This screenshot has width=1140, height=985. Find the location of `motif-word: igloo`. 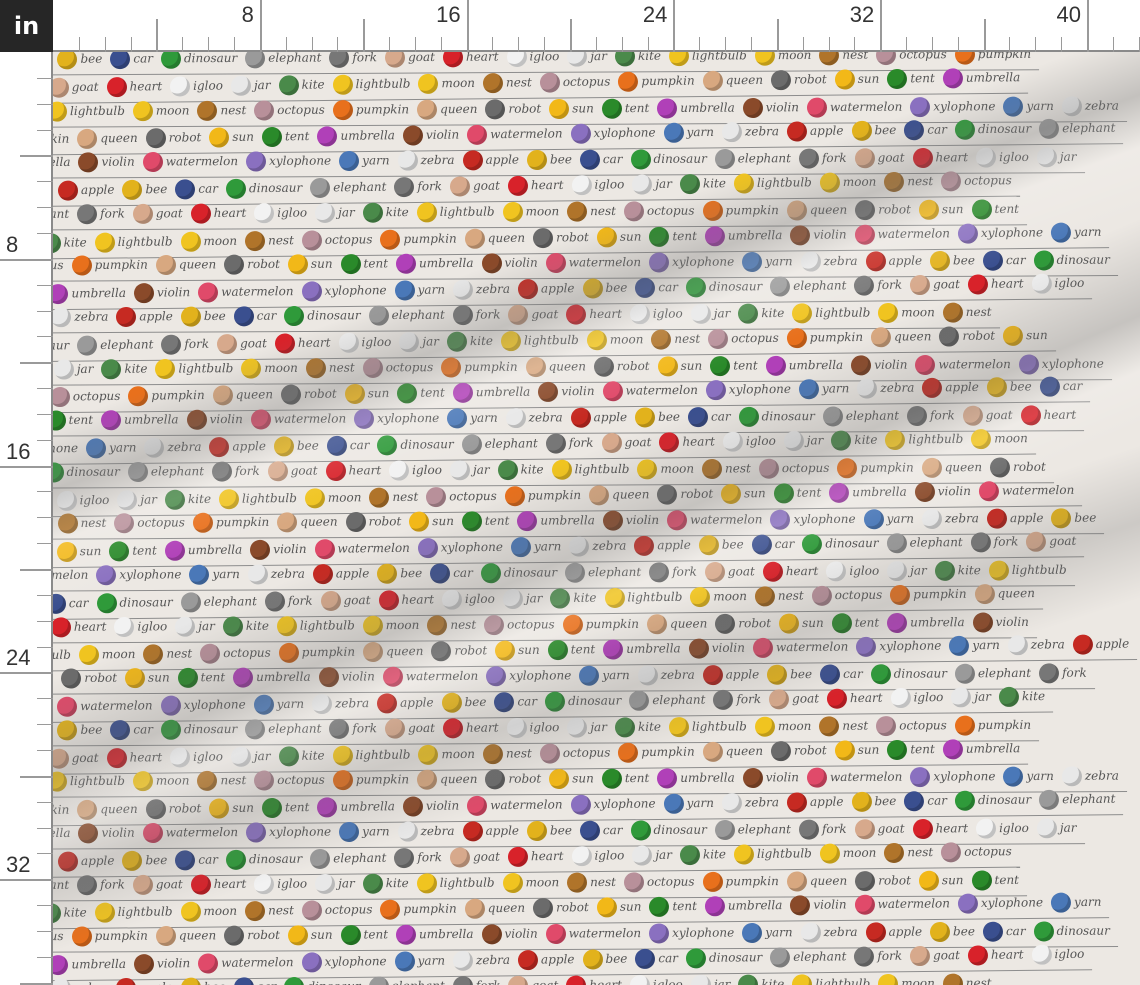

motif-word: igloo is located at coordinates (208, 756).